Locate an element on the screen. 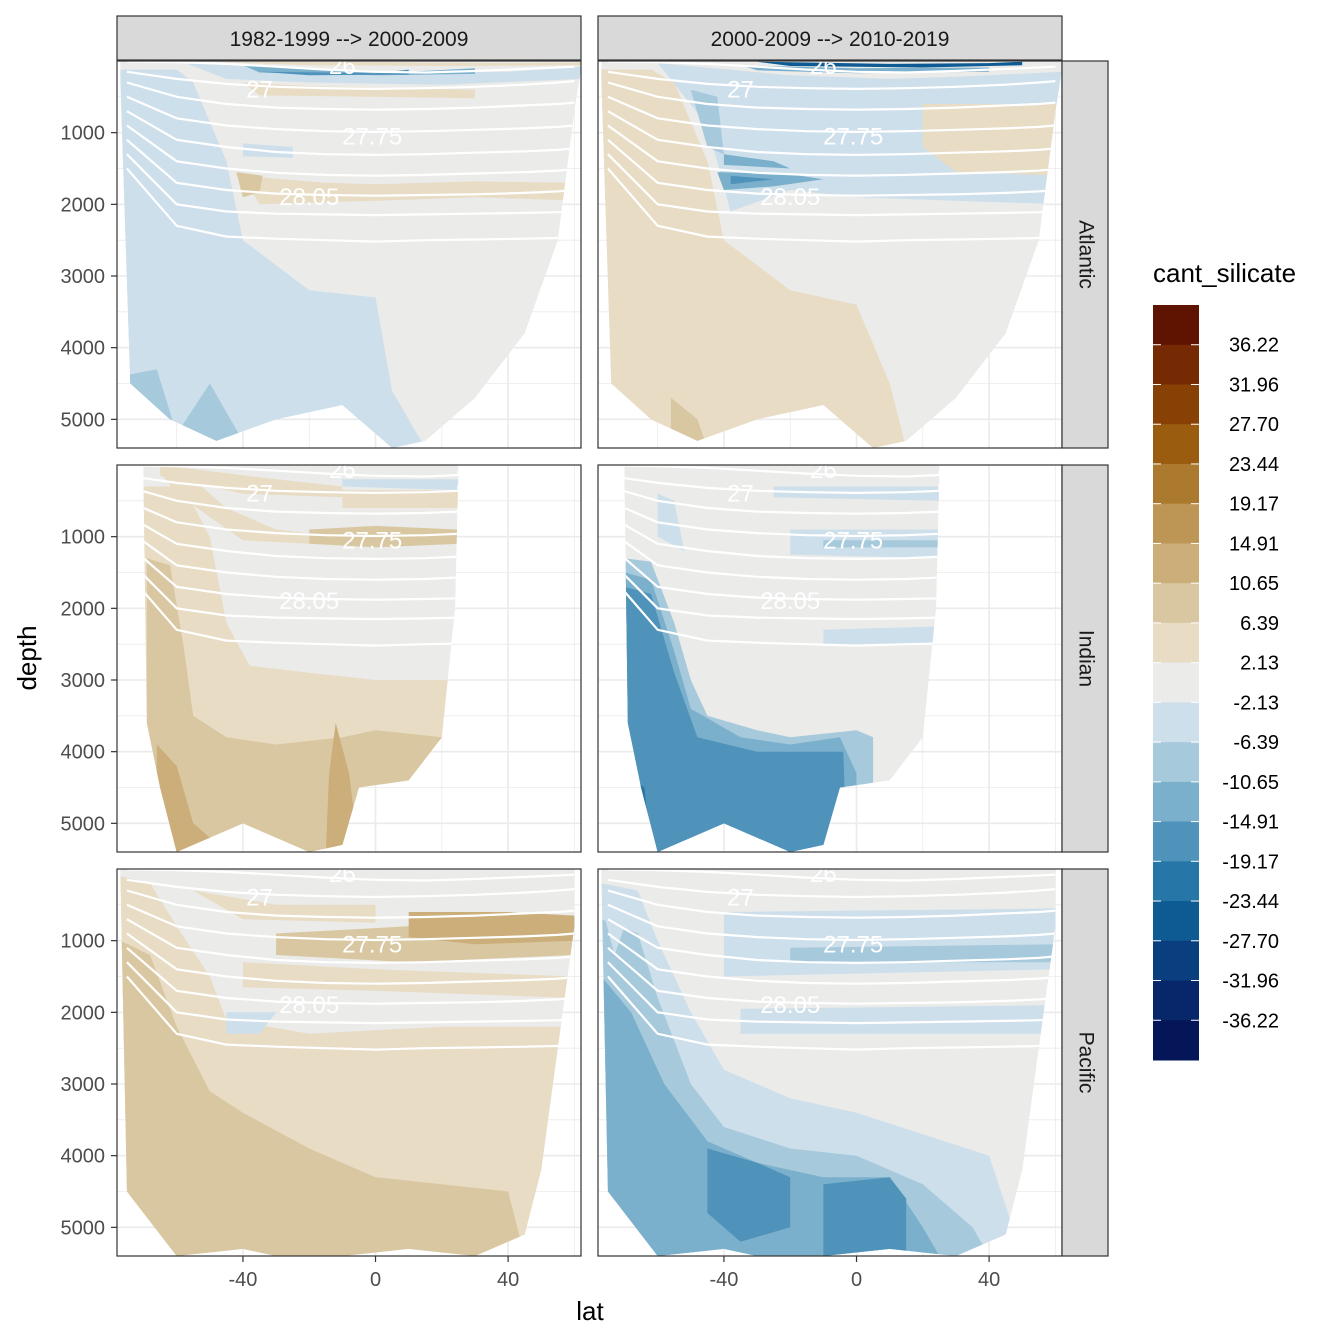  legend-label: -27.70 is located at coordinates (1250, 942).